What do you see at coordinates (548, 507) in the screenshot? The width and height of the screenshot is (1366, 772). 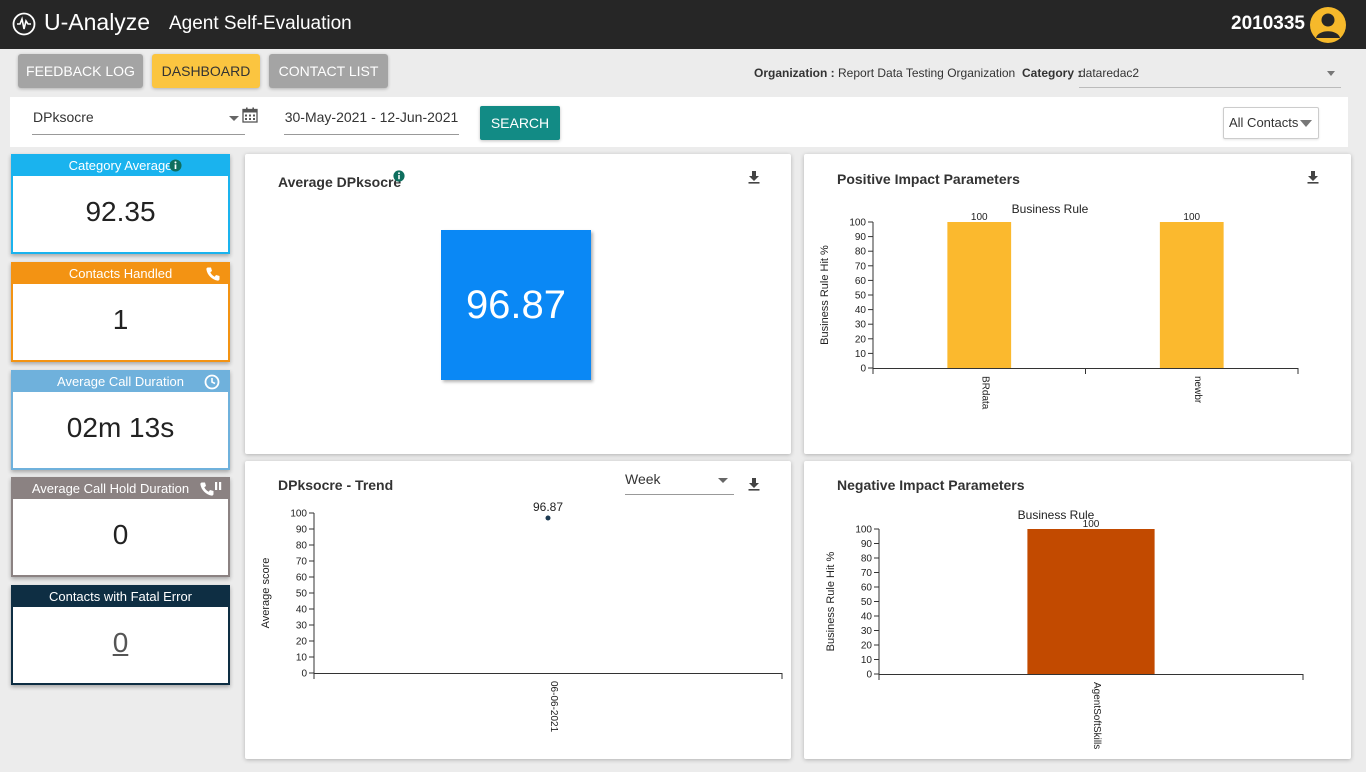 I see `data-label: 96.87` at bounding box center [548, 507].